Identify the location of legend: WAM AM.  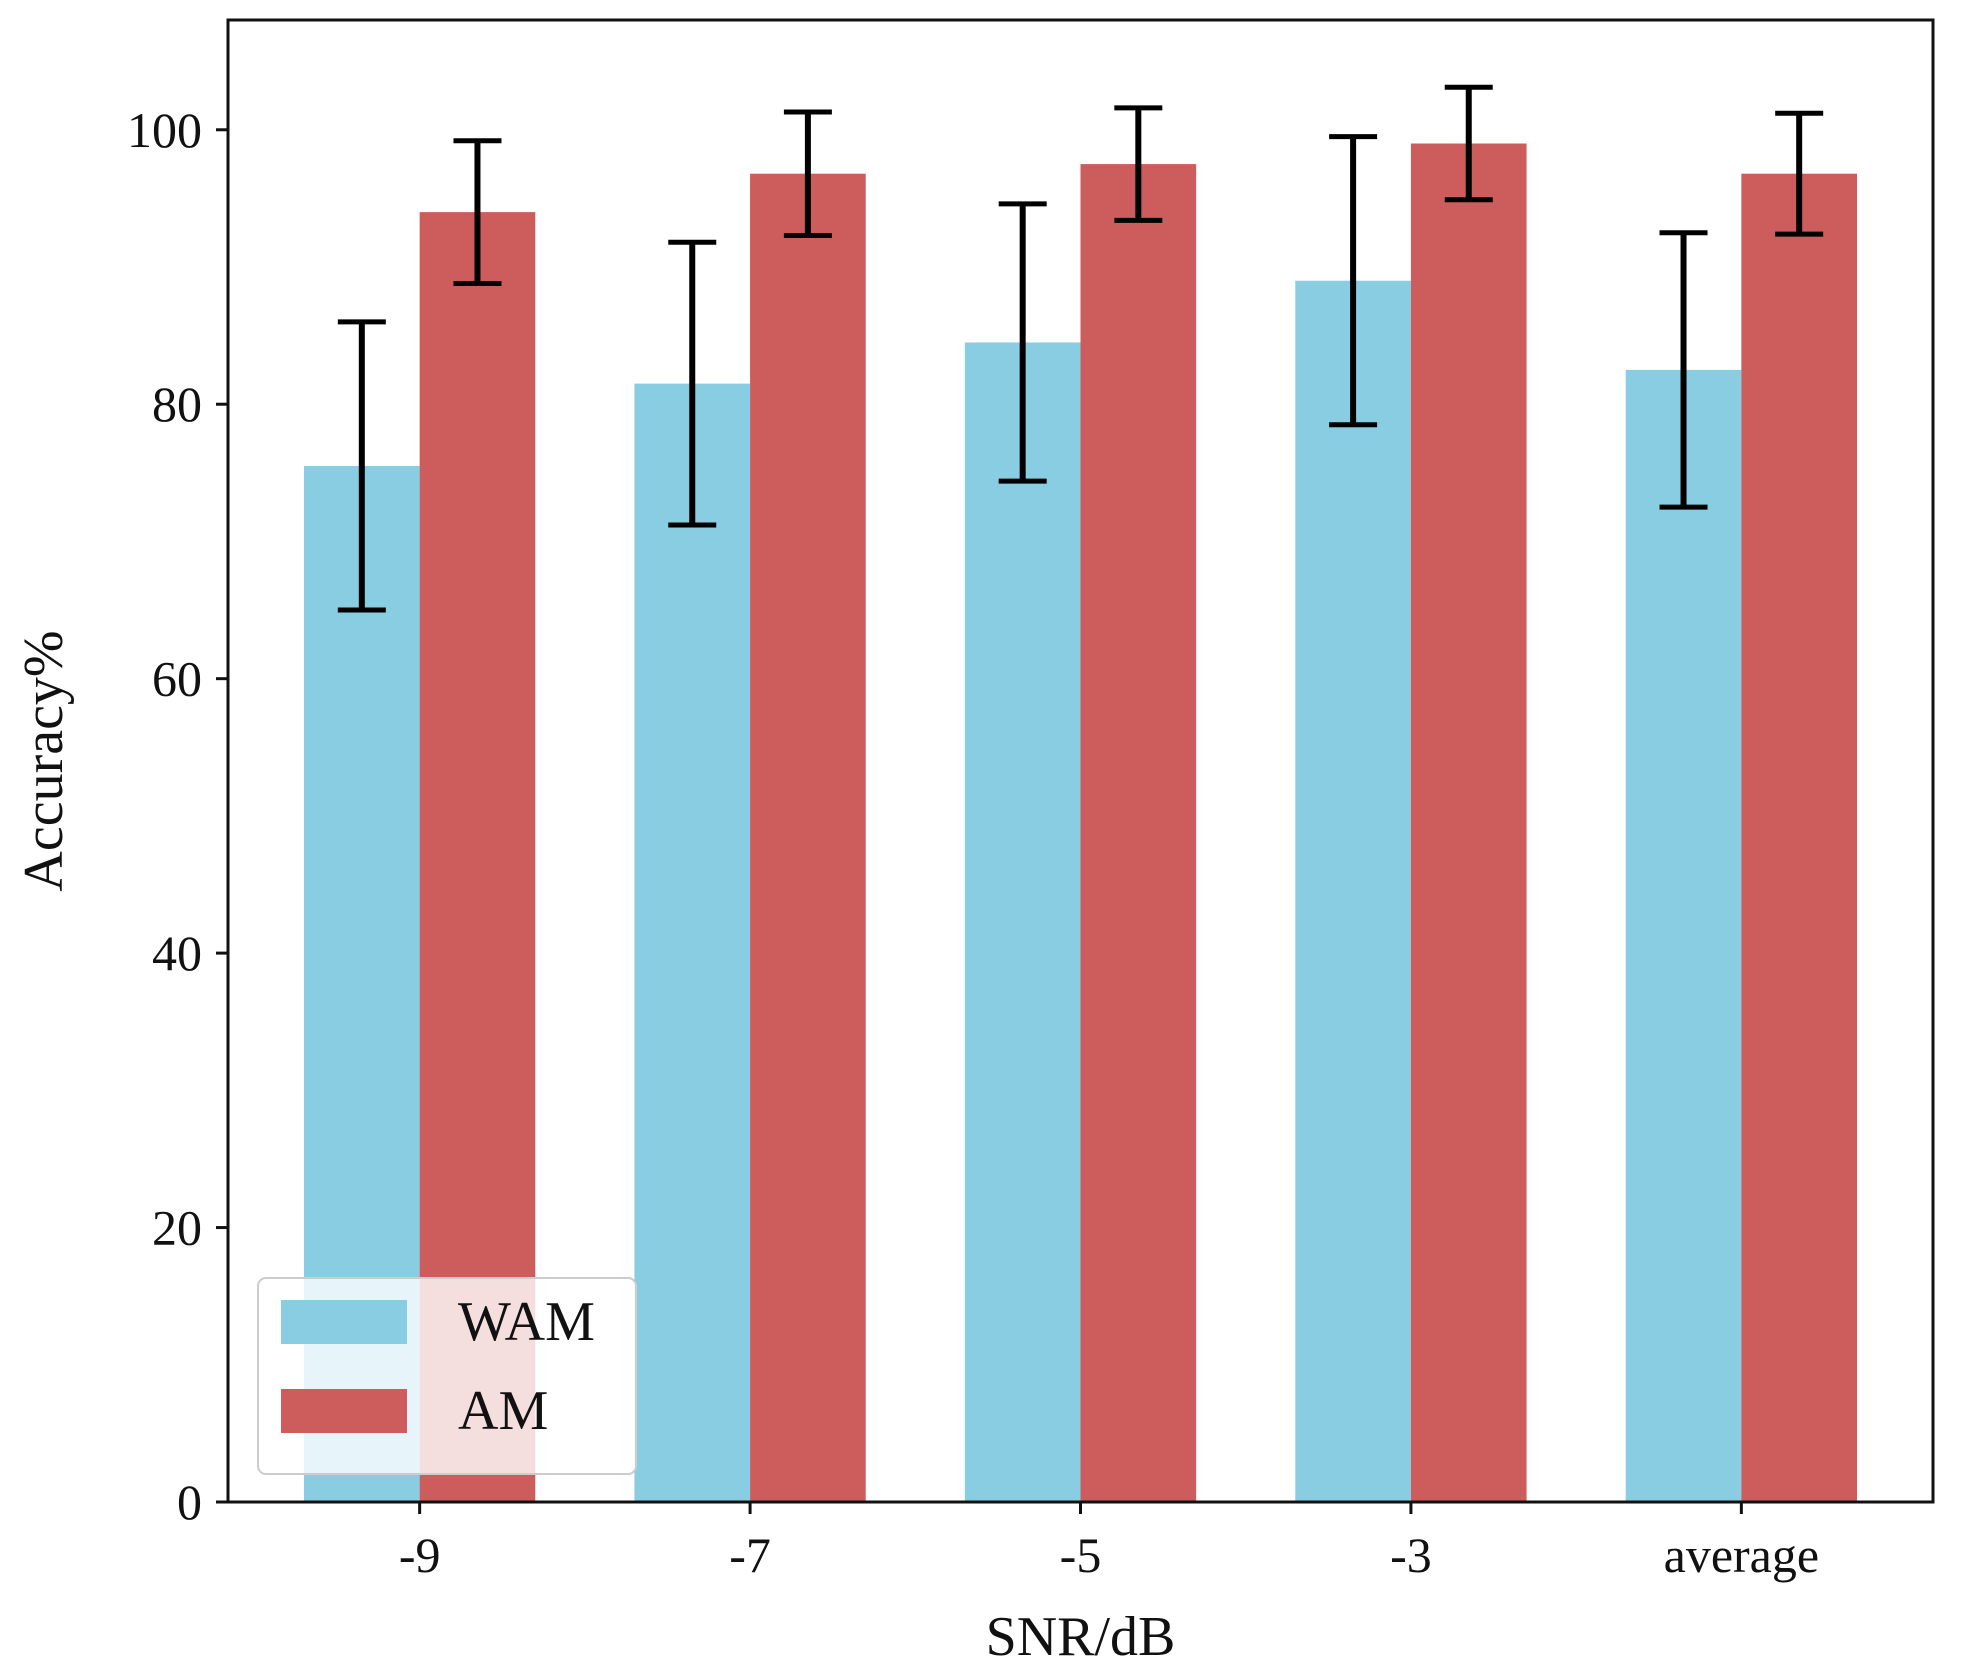
(447, 1376).